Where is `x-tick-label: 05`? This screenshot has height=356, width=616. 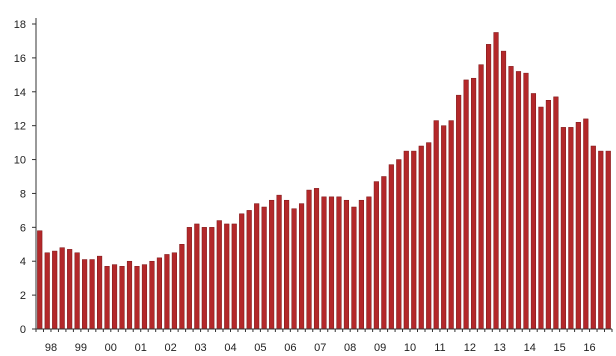 x-tick-label: 05 is located at coordinates (260, 348).